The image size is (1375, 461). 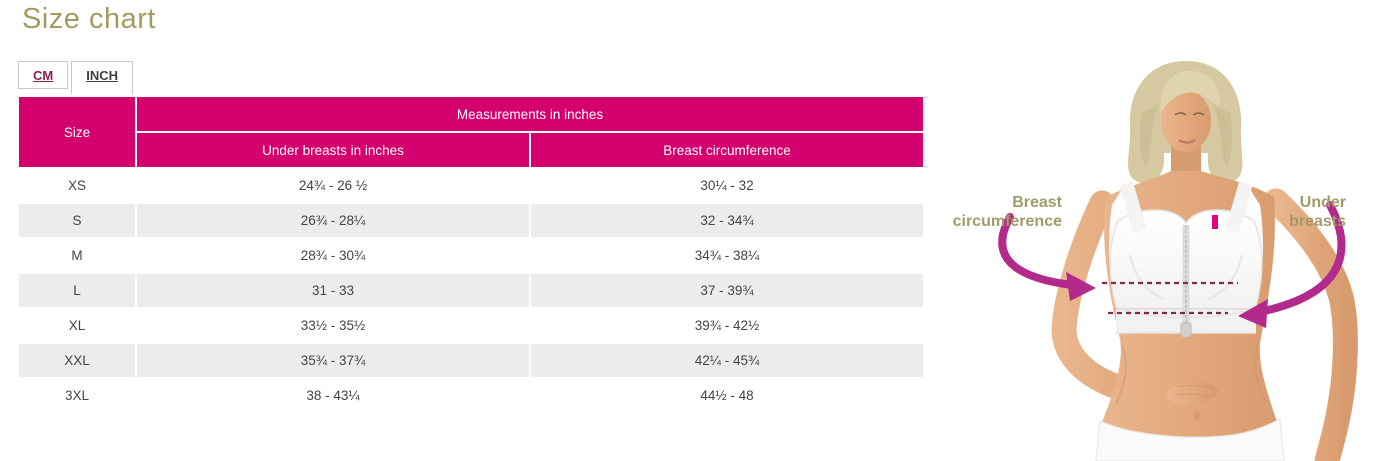 I want to click on arrow-under-breasts-icon, so click(x=1292, y=264).